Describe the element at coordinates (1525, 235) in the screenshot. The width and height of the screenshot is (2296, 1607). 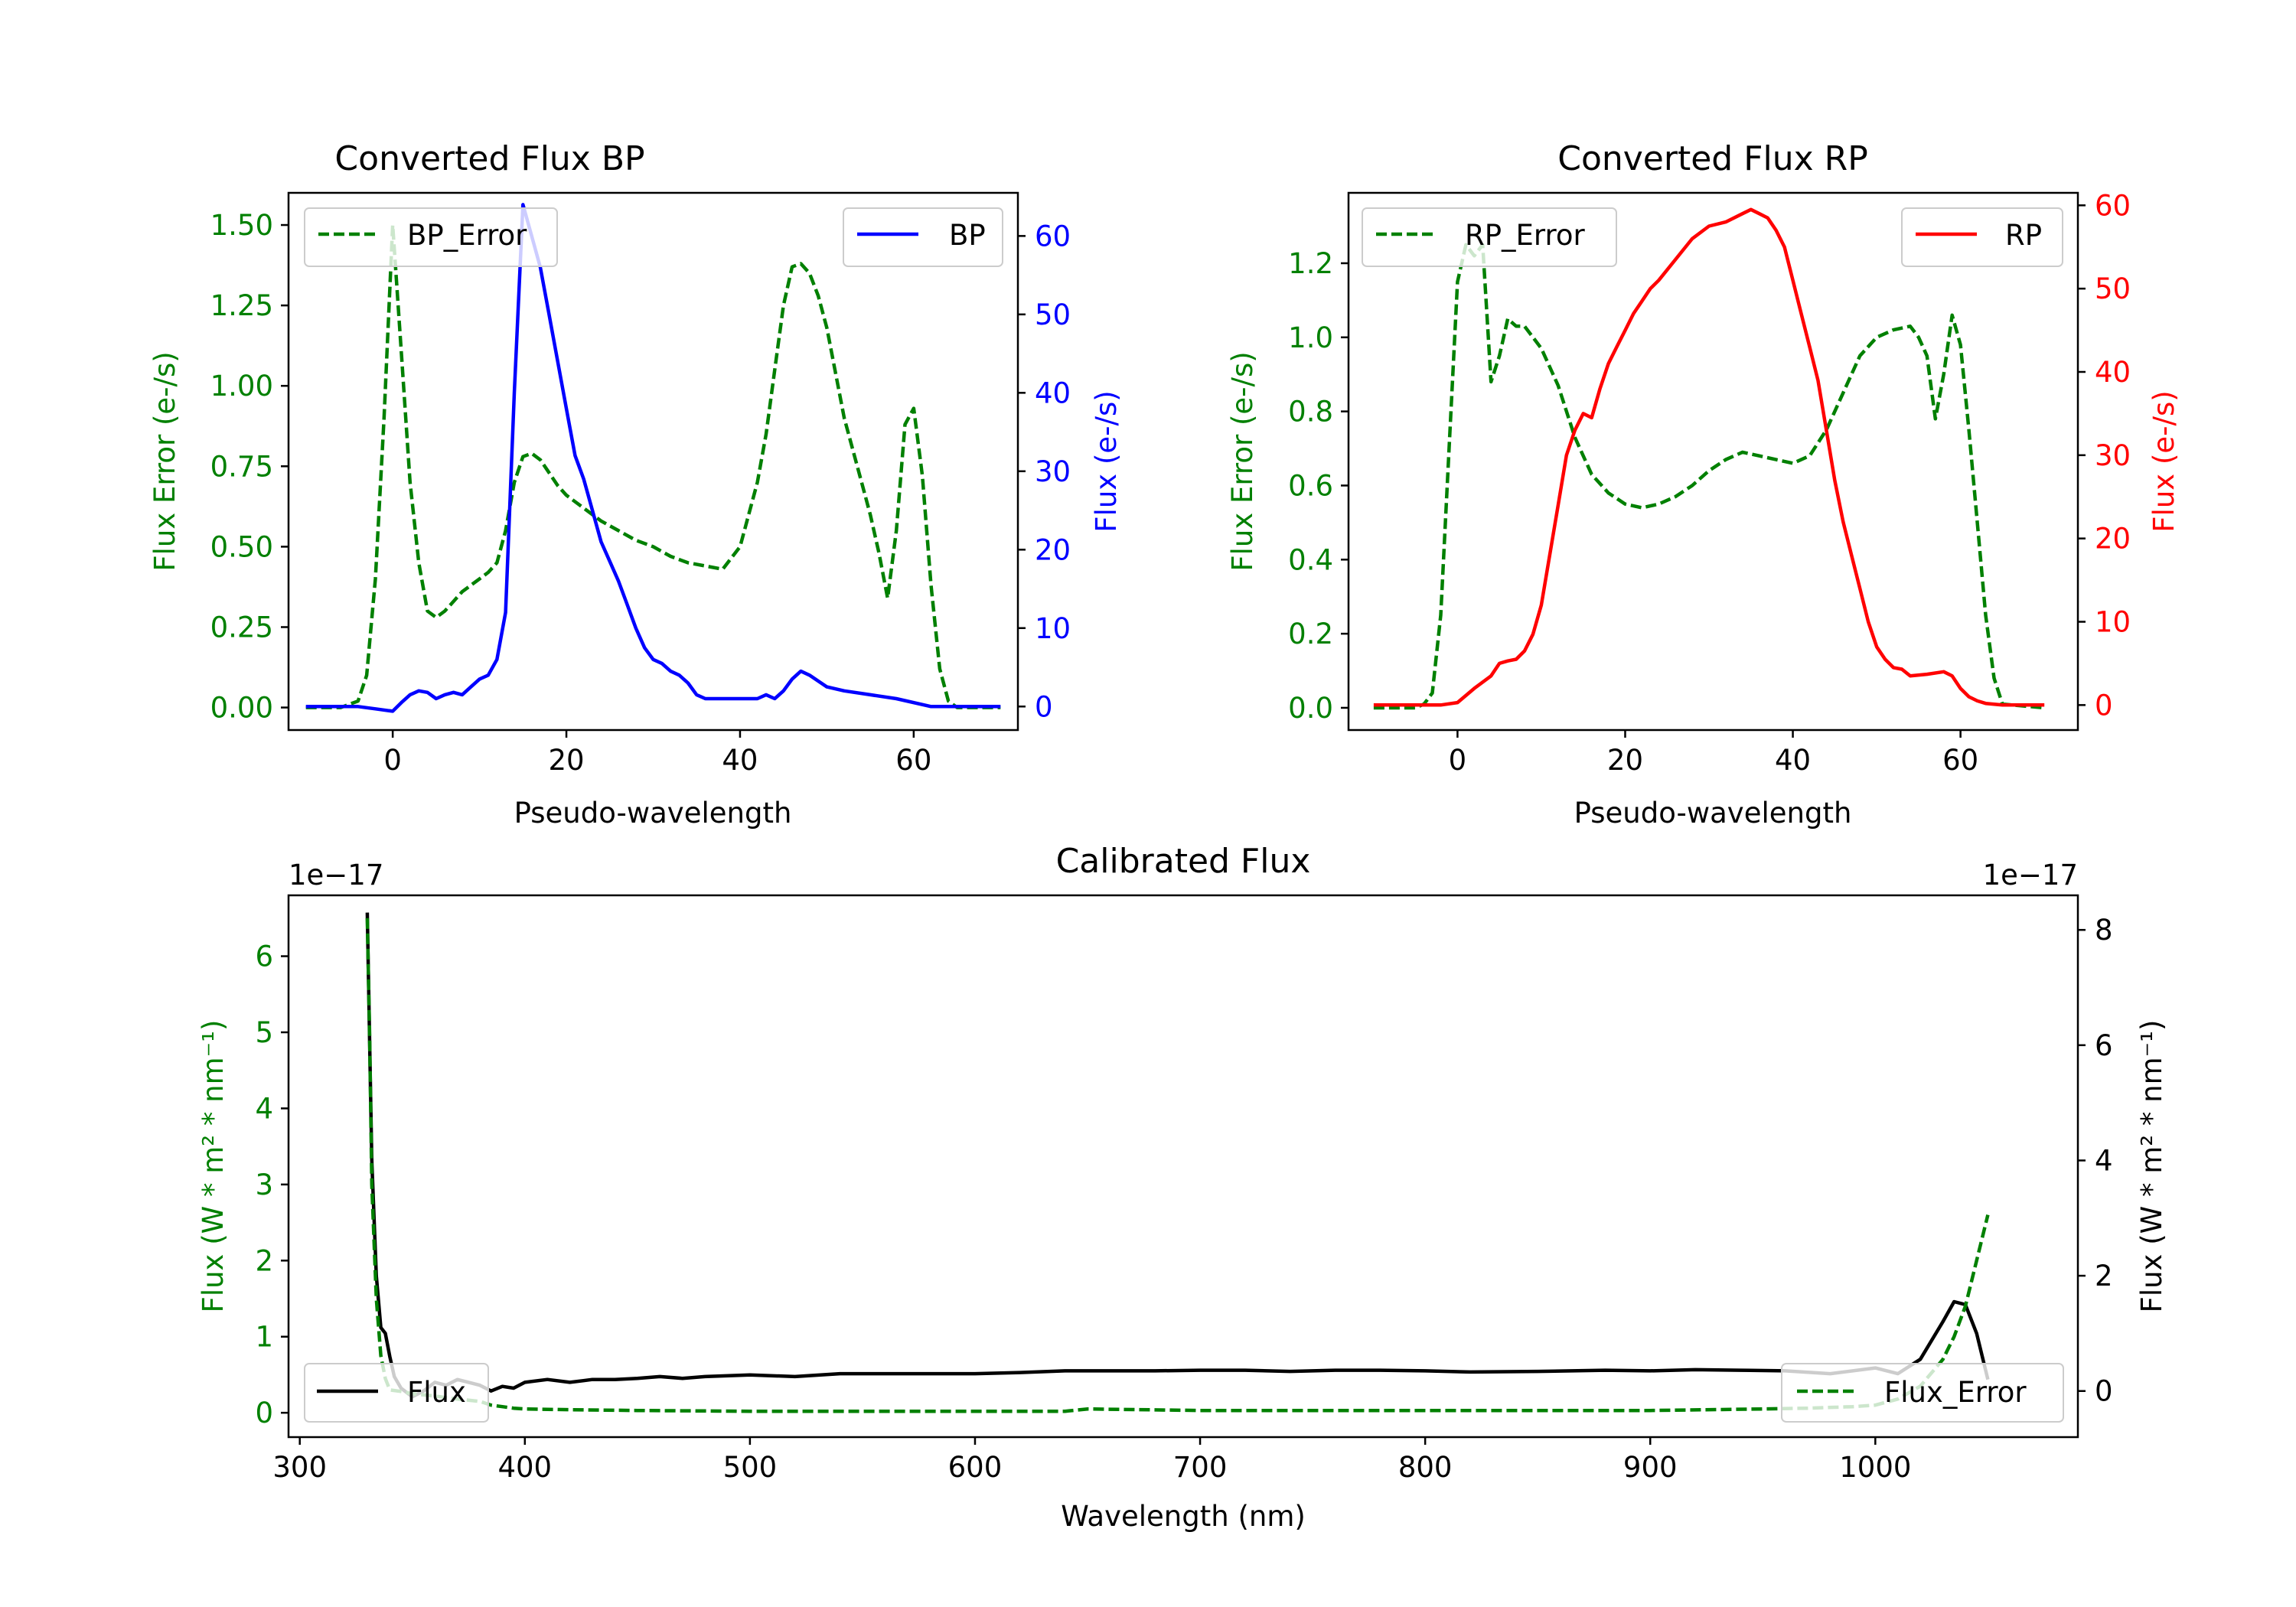
I see `rp-error-legend-label: RP_Error` at that location.